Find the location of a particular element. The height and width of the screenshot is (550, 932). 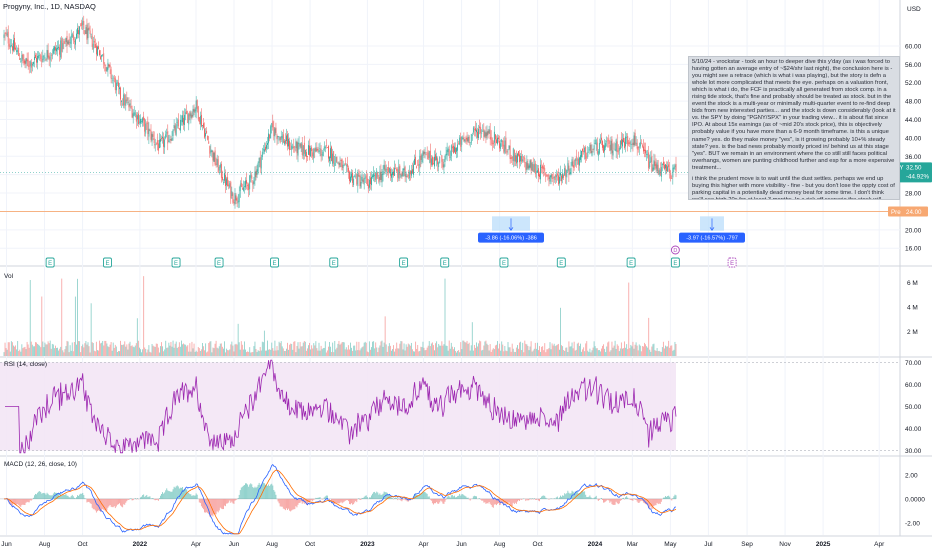

time-tick-label: Nov is located at coordinates (785, 544).